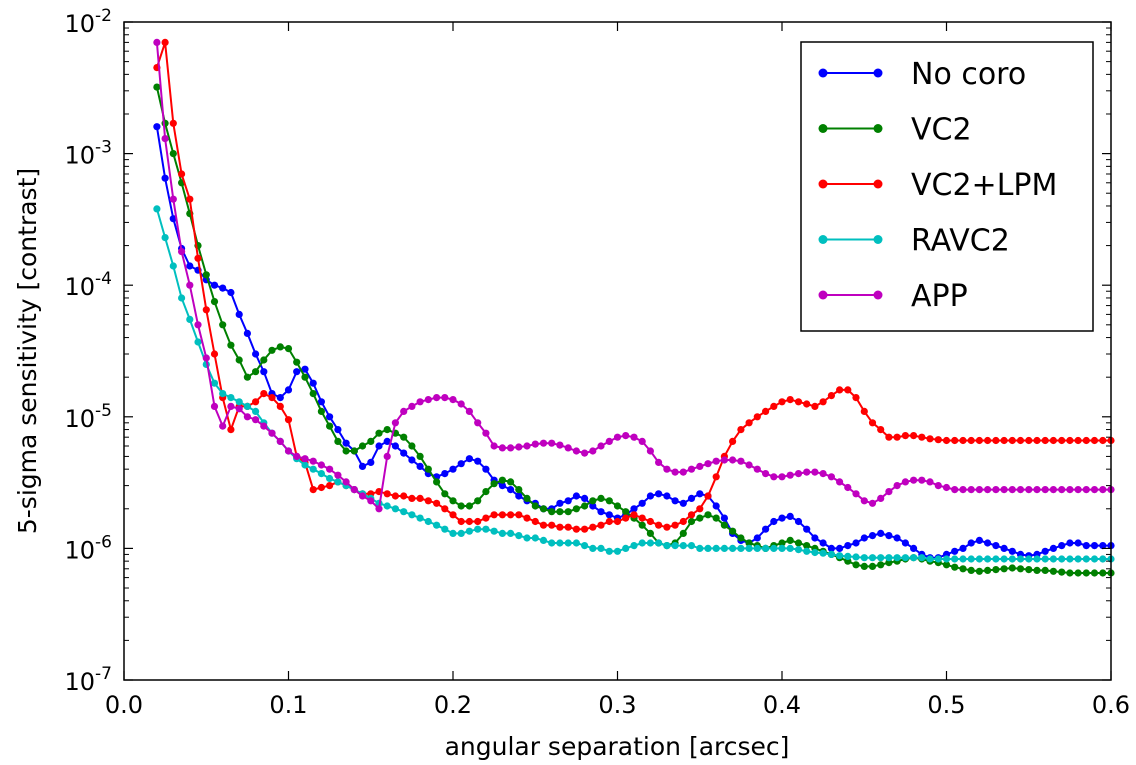  Describe the element at coordinates (617, 746) in the screenshot. I see `x-axis-label: angular separation [arcsec]` at that location.